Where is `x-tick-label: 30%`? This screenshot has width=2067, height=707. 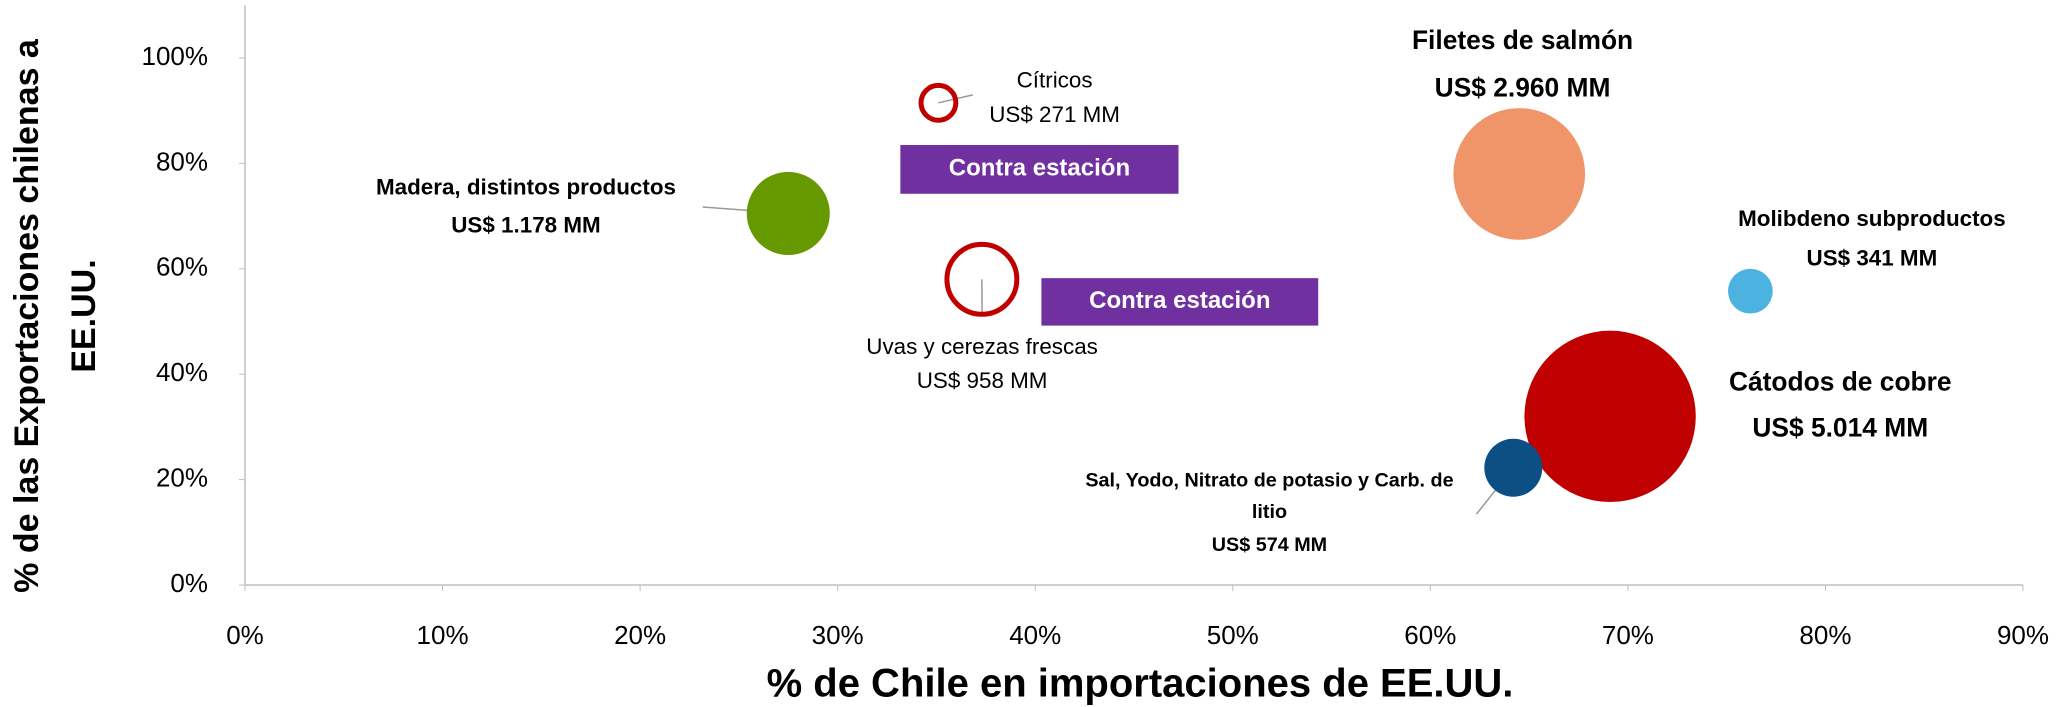 x-tick-label: 30% is located at coordinates (838, 635).